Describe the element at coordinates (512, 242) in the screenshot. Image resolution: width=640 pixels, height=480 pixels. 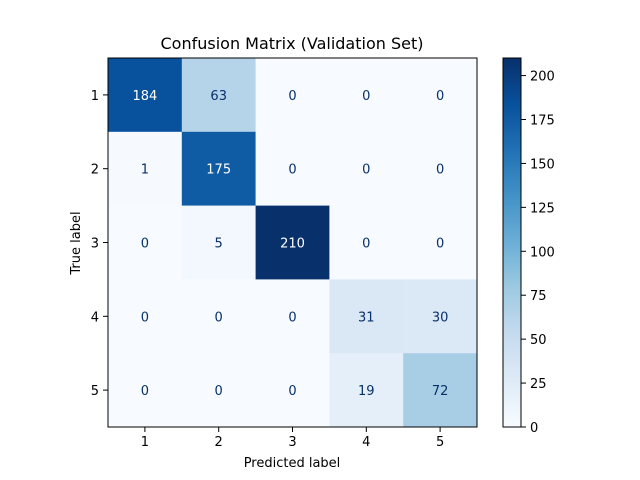
I see `colorbar` at that location.